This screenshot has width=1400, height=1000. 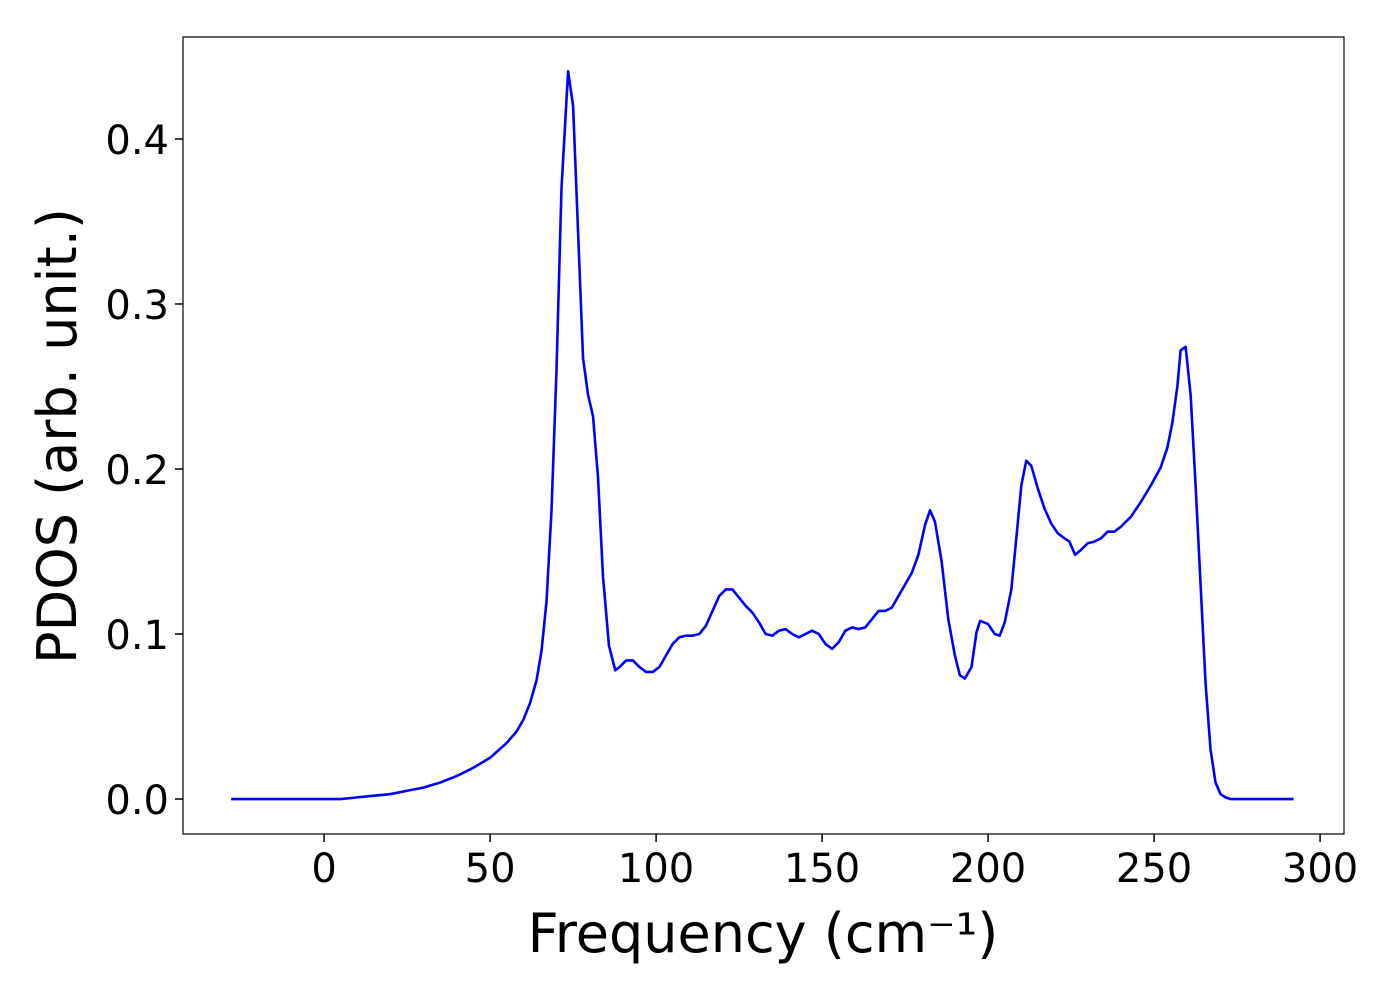 What do you see at coordinates (490, 869) in the screenshot?
I see `x-tick-label: 50` at bounding box center [490, 869].